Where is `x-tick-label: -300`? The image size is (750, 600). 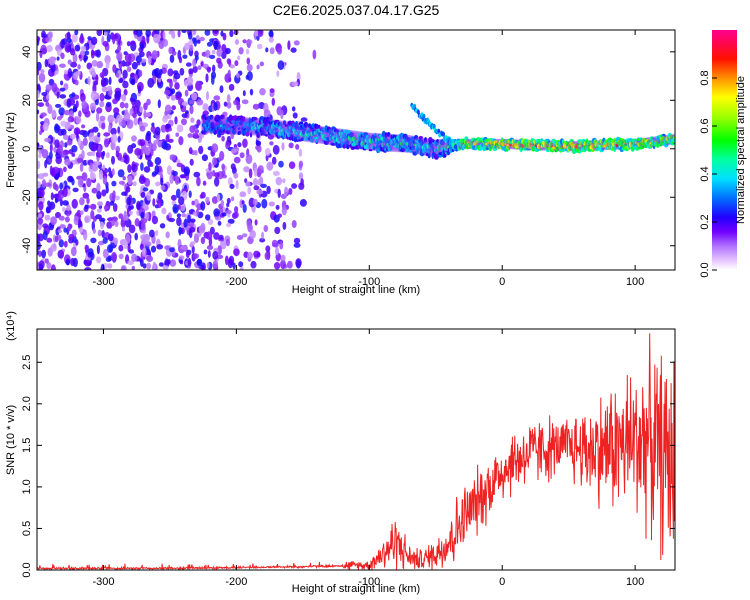 x-tick-label: -300 is located at coordinates (103, 282).